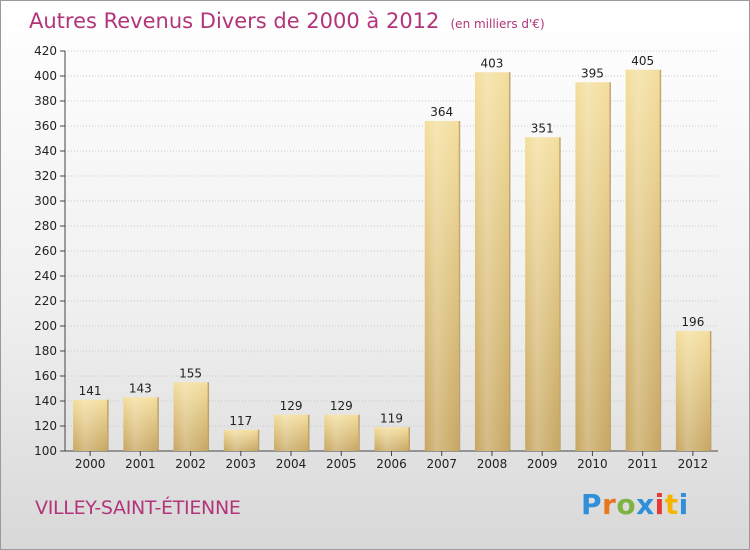  I want to click on y-tick-label: 320, so click(45, 176).